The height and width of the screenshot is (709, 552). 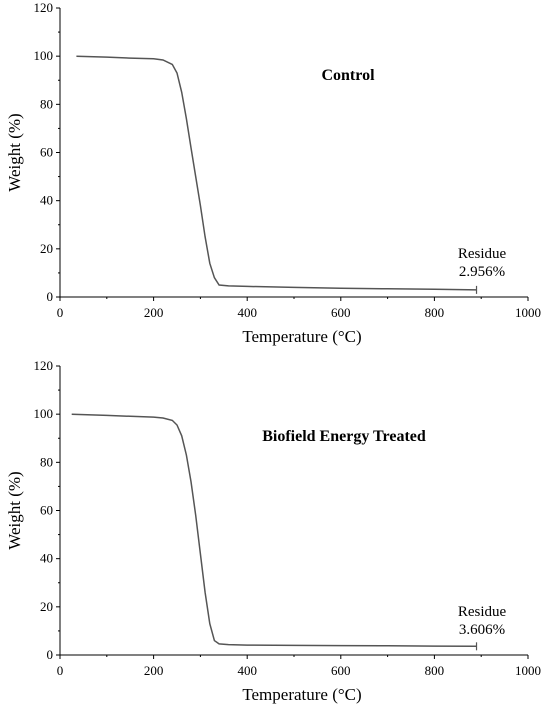 What do you see at coordinates (46, 510) in the screenshot?
I see `chart-1-y-tick-label: 60` at bounding box center [46, 510].